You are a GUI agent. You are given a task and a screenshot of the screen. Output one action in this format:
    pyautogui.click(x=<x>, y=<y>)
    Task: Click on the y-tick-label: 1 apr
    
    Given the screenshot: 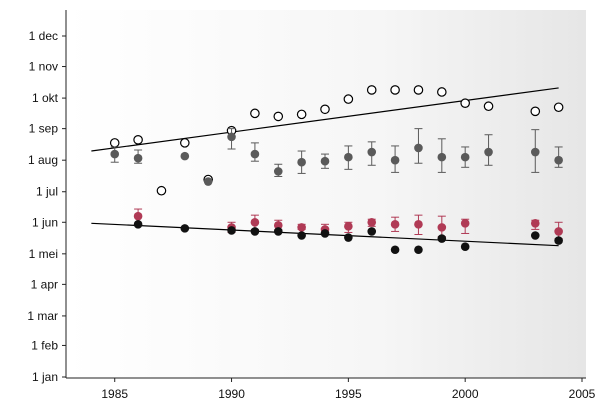 What is the action you would take?
    pyautogui.click(x=44, y=284)
    